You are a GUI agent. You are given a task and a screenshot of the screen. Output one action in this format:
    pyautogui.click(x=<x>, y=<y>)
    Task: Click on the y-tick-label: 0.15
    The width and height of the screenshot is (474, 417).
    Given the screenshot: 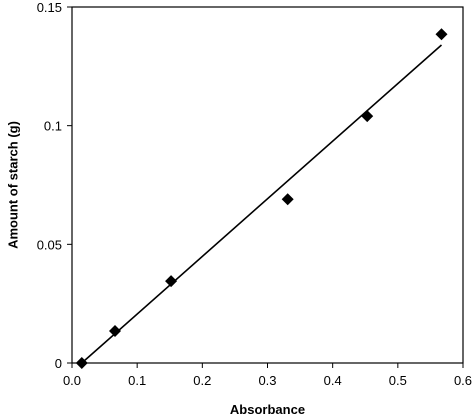 What is the action you would take?
    pyautogui.click(x=49, y=7)
    